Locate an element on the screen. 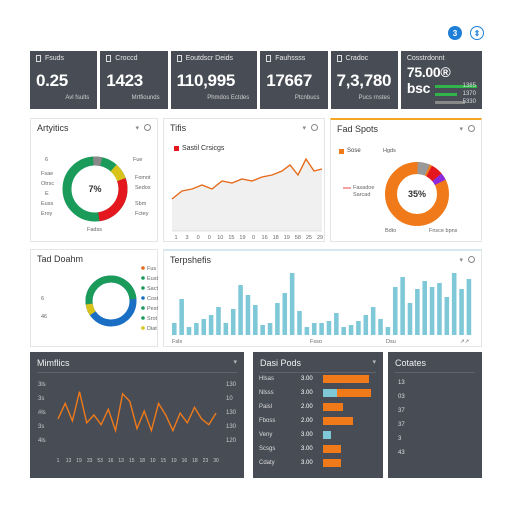 This screenshot has height=512, width=512. row-label: Cdaty is located at coordinates (267, 463).